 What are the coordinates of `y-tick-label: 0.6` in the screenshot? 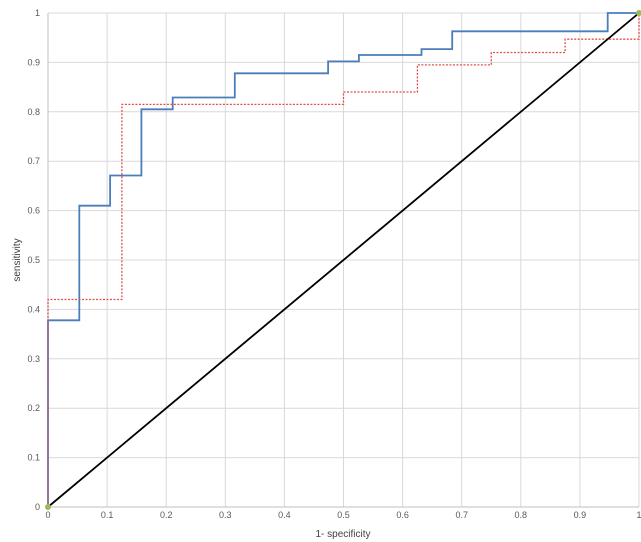 It's located at (33, 211).